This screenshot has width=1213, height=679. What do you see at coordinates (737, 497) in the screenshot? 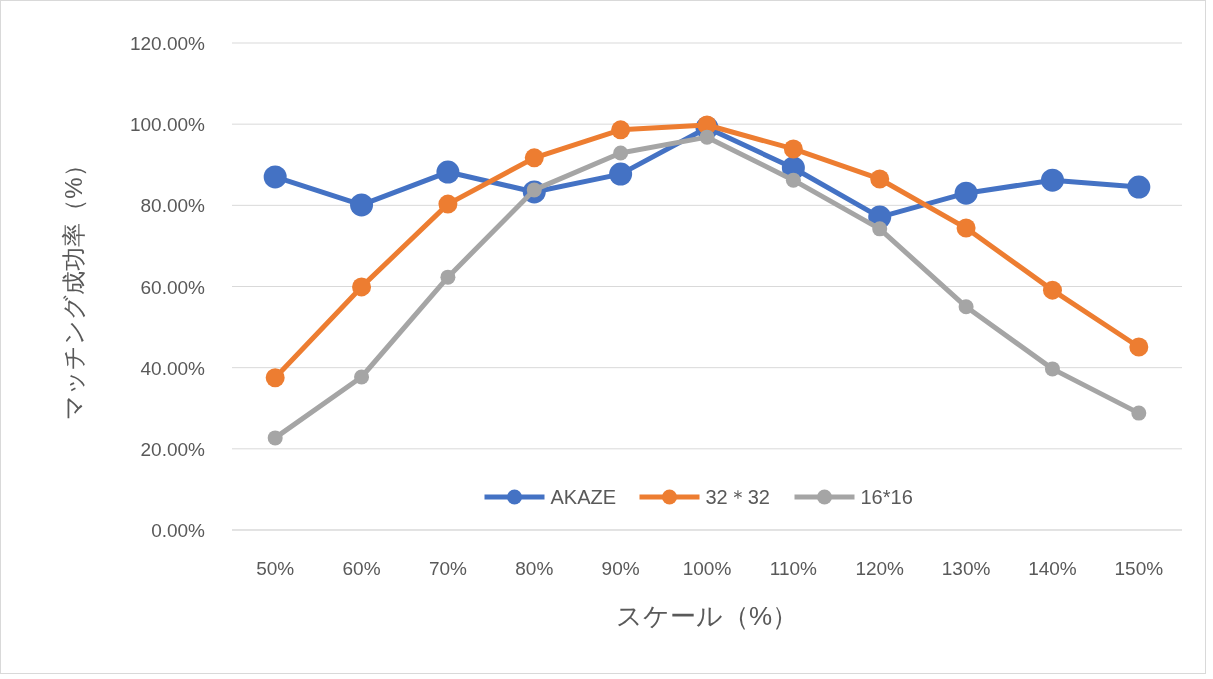
I see `legend-label: 32＊32` at bounding box center [737, 497].